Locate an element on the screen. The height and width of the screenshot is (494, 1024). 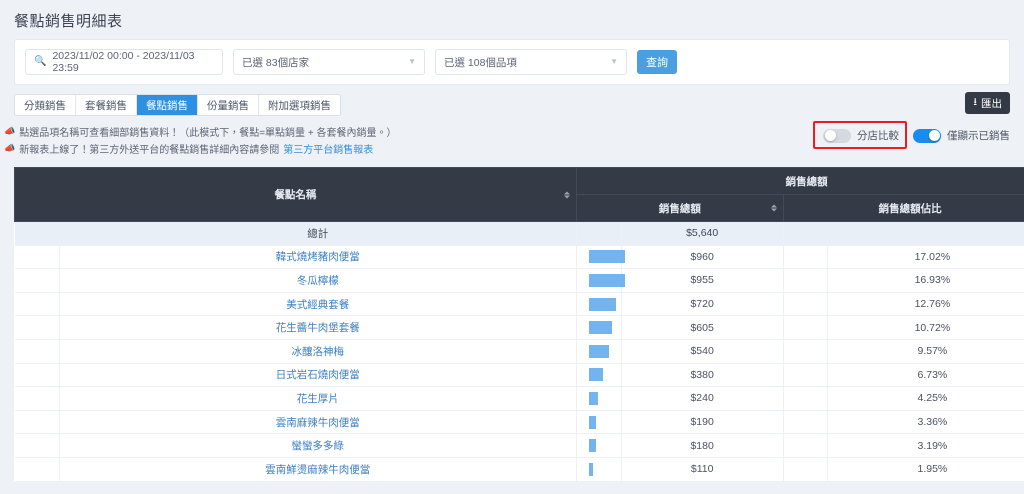
table-head: 餐點名稱 銷售總額 銷售數量 銷售總額 is located at coordinates (519, 194).